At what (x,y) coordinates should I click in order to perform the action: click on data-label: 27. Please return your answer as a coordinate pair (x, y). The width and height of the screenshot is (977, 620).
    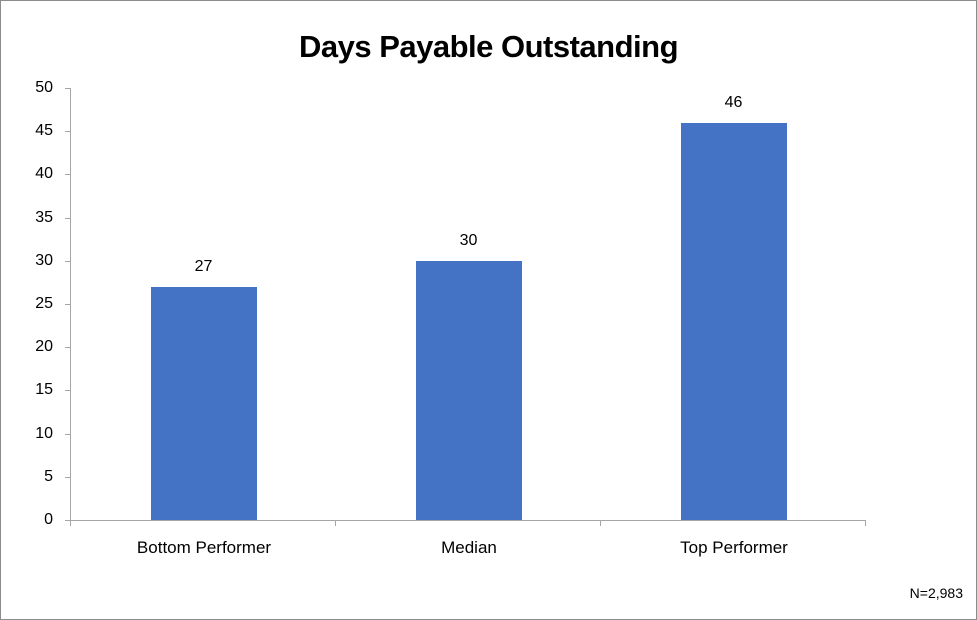
    Looking at the image, I should click on (203, 266).